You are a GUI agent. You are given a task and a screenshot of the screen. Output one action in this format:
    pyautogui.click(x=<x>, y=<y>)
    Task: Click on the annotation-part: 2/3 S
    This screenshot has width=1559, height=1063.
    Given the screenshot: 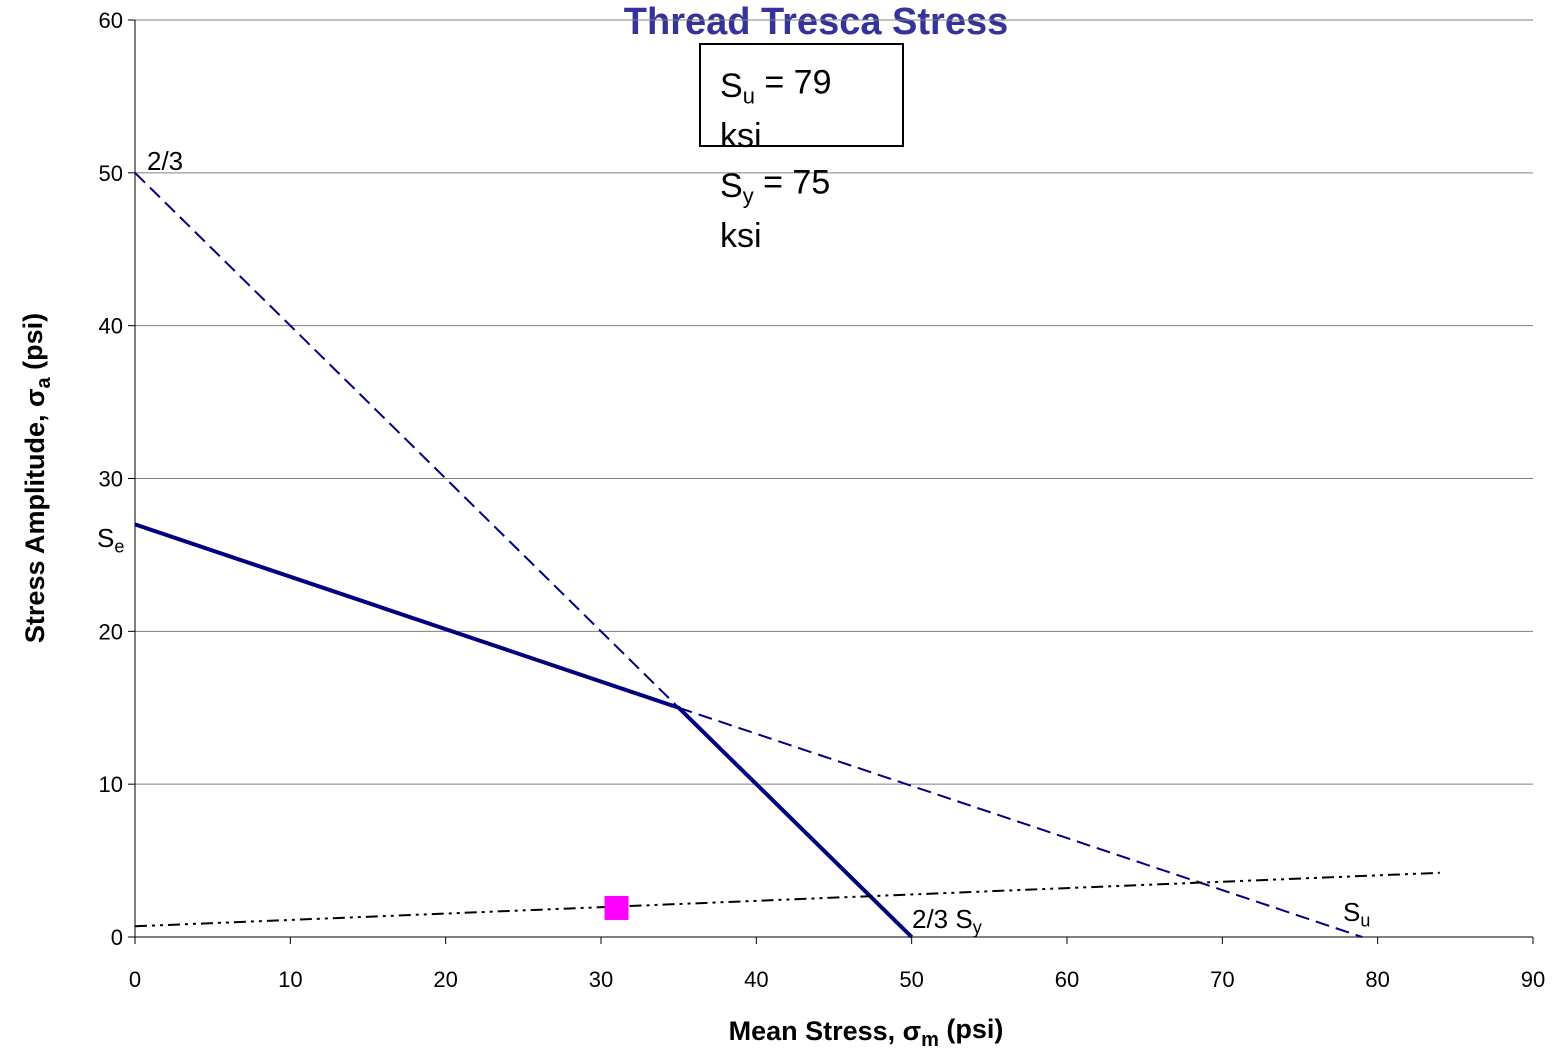 What is the action you would take?
    pyautogui.click(x=942, y=919)
    